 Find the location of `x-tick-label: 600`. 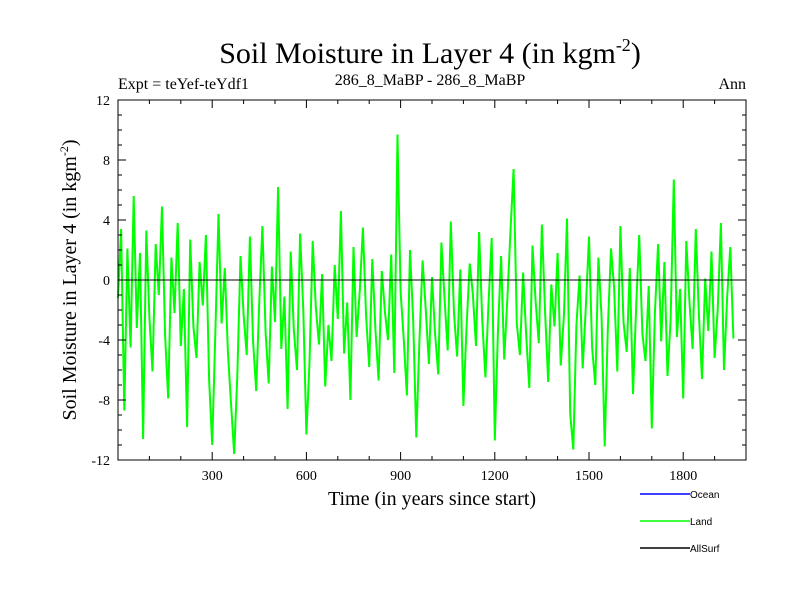

x-tick-label: 600 is located at coordinates (306, 476).